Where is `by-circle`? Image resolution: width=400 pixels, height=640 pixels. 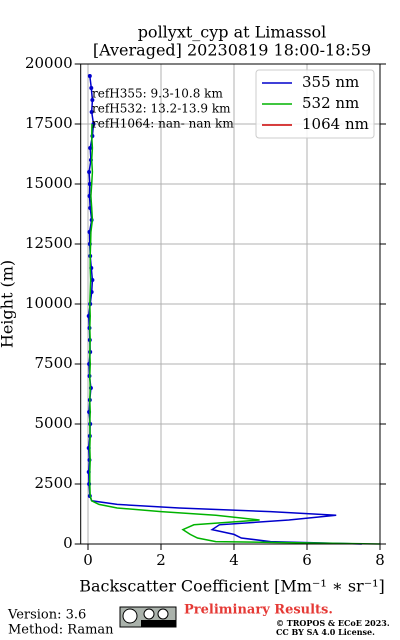 by-circle is located at coordinates (149, 614).